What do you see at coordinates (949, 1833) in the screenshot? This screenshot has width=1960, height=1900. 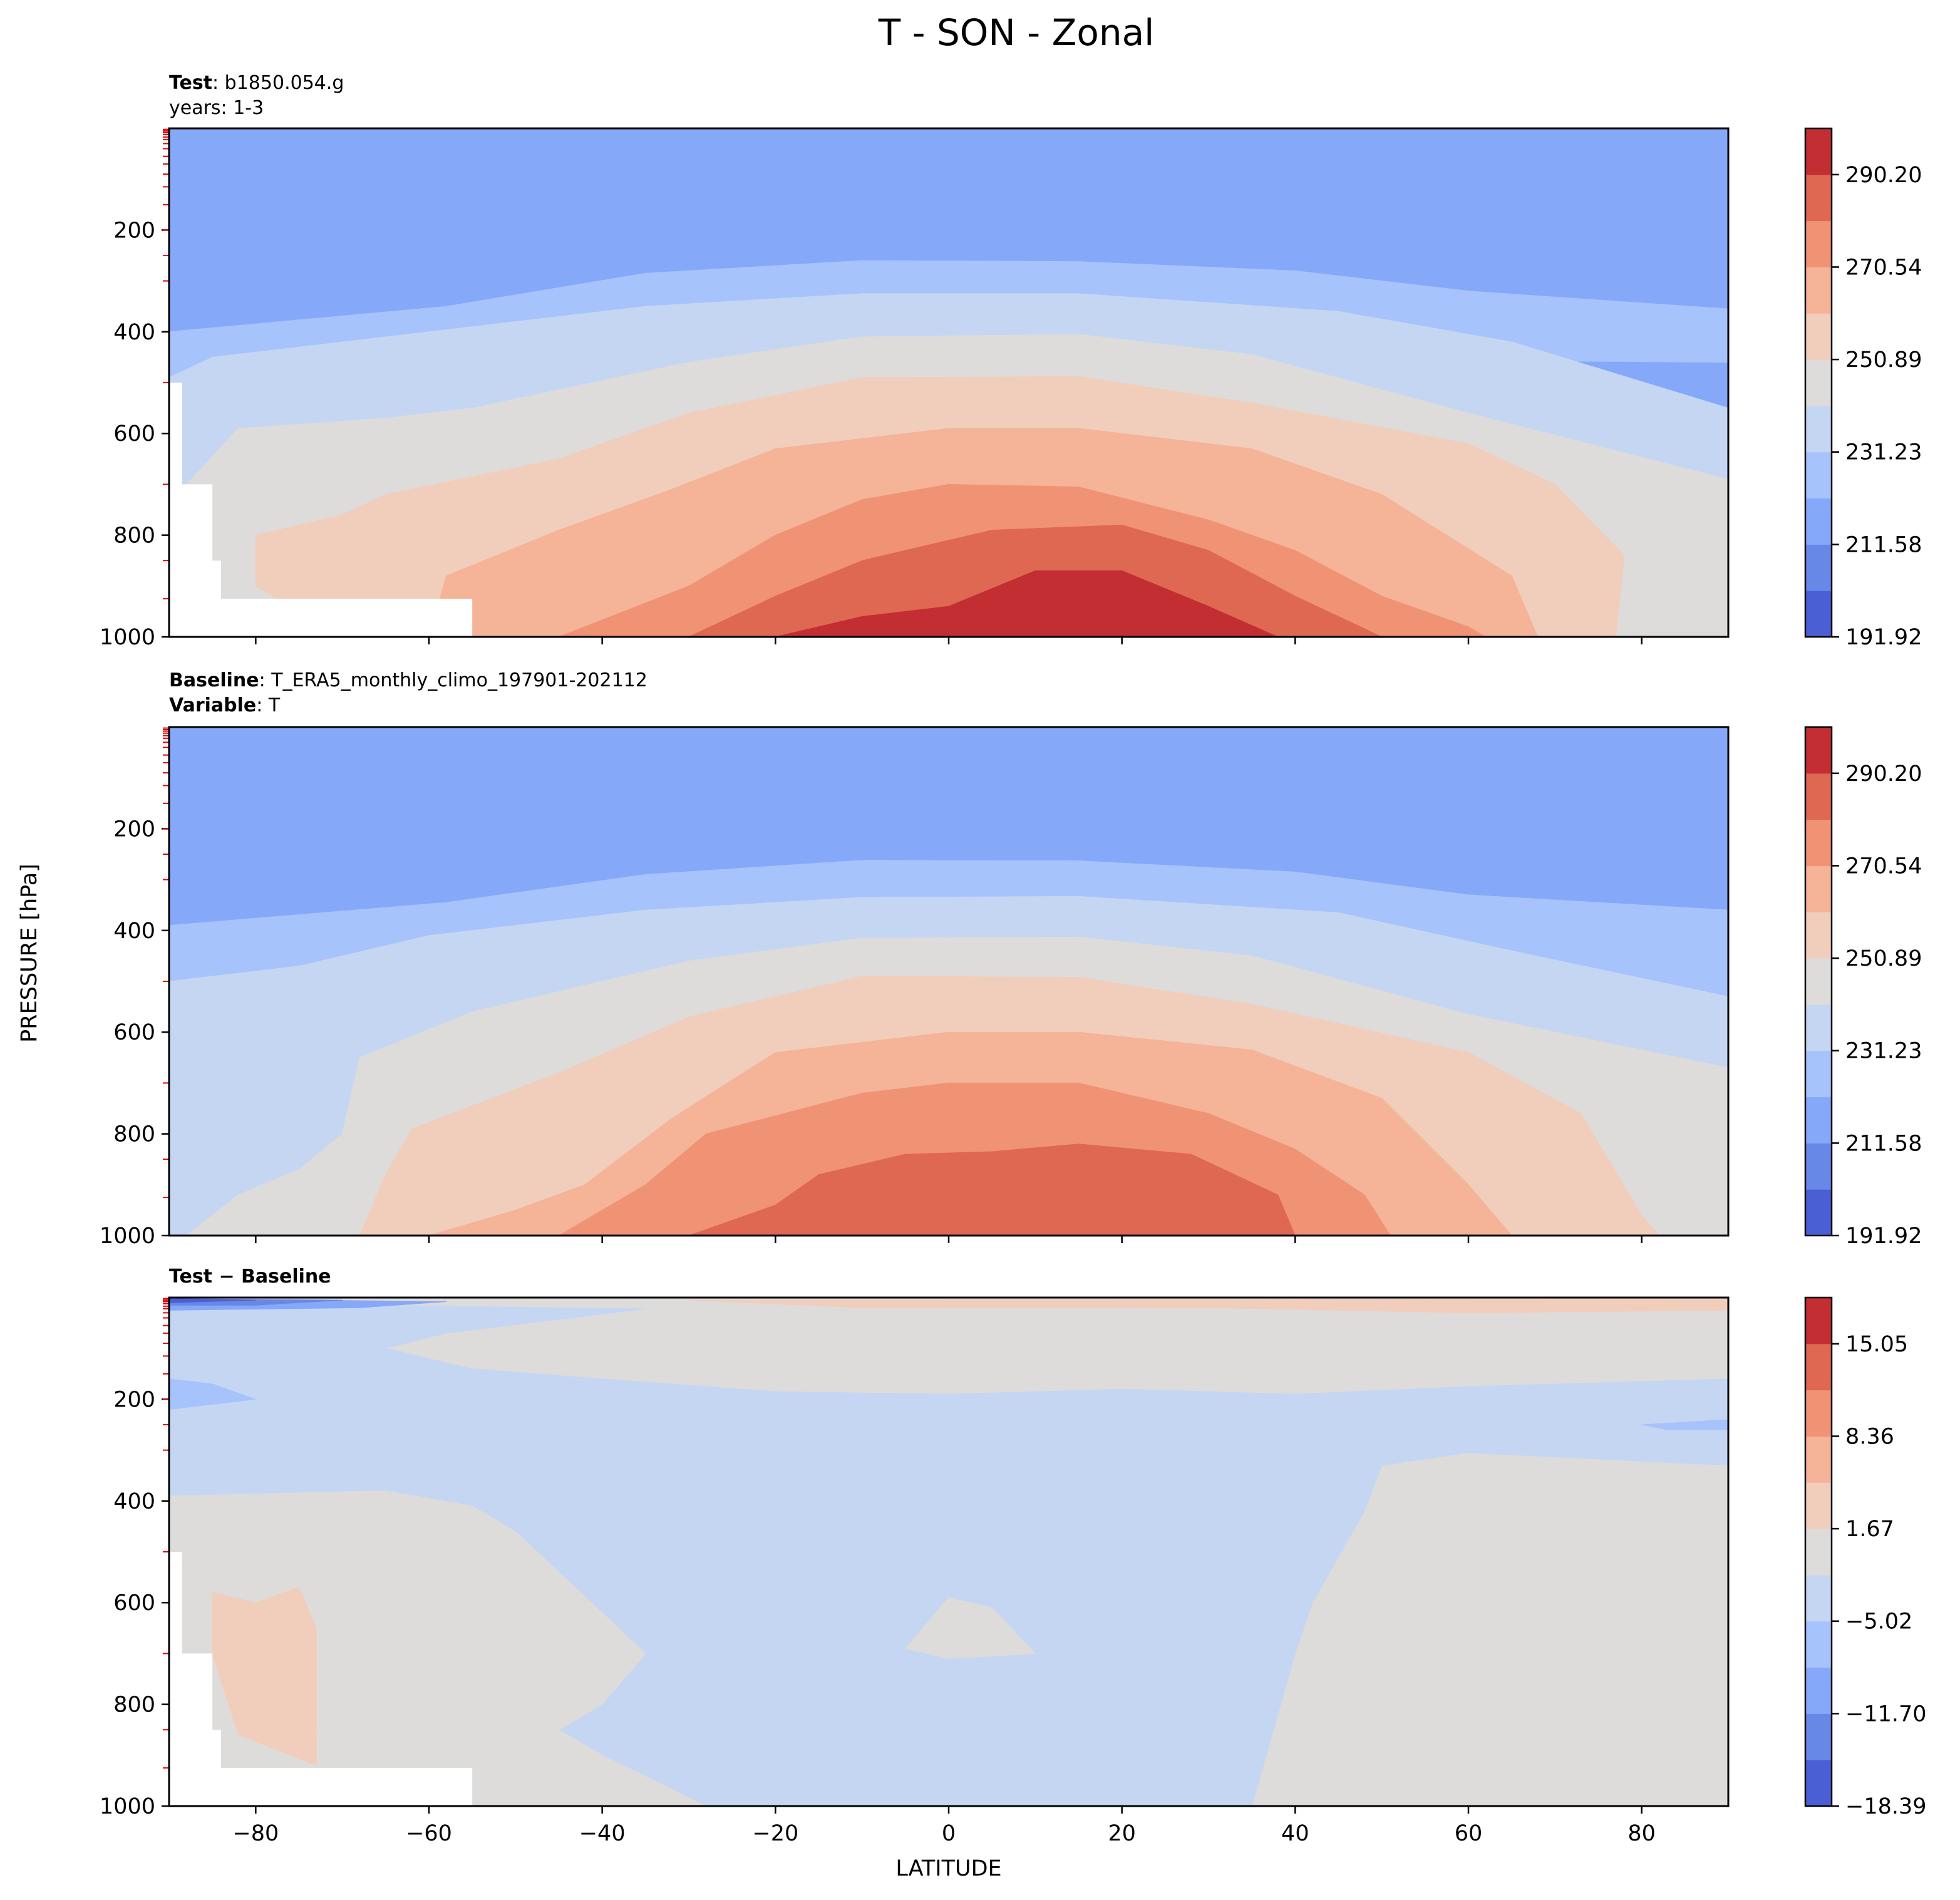 I see `x-tick-label: 0` at bounding box center [949, 1833].